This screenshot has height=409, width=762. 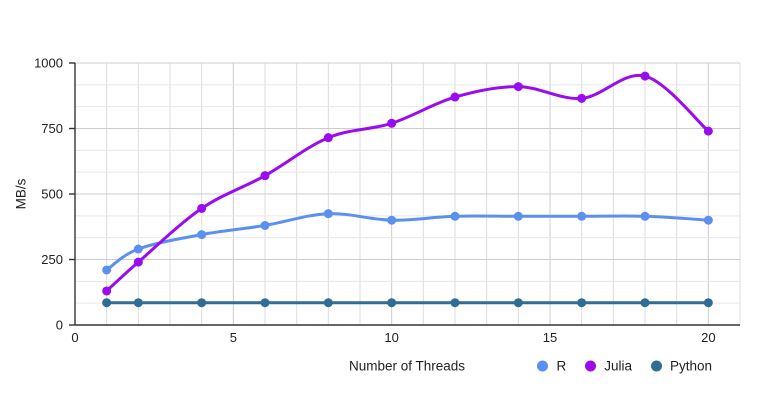 I want to click on legend-marker-python-icon, so click(x=656, y=366).